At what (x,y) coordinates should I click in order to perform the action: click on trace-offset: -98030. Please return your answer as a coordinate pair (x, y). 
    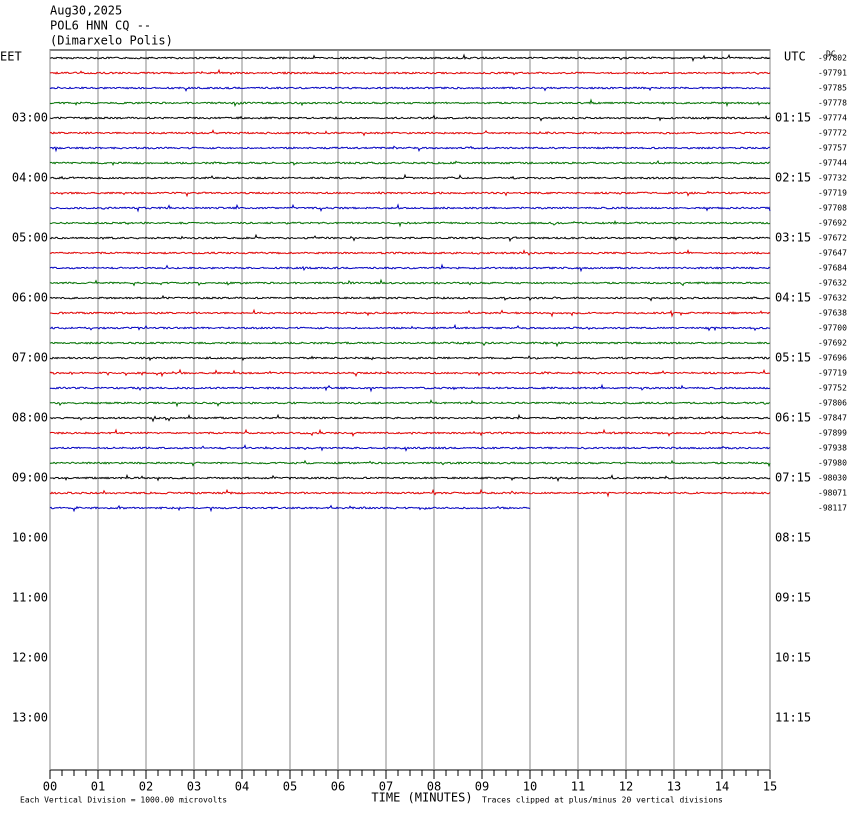
    Looking at the image, I should click on (832, 478).